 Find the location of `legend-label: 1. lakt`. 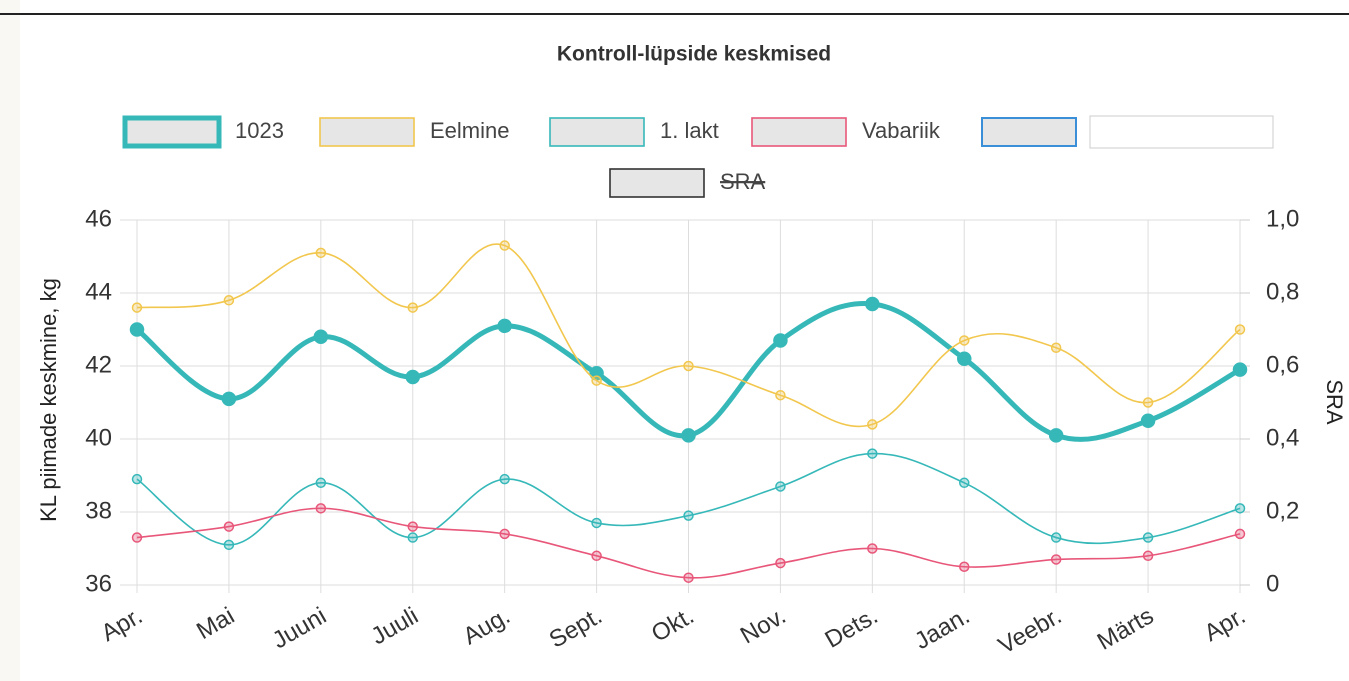

legend-label: 1. lakt is located at coordinates (689, 130).